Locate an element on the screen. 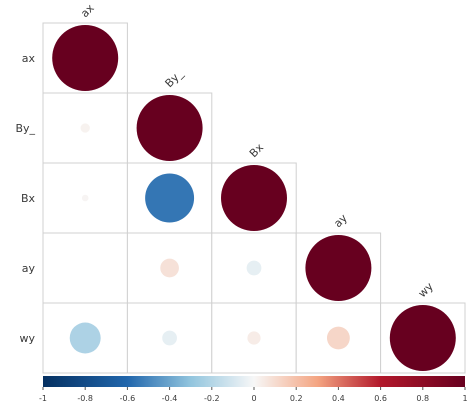  row-label-ay: ay is located at coordinates (29, 268).